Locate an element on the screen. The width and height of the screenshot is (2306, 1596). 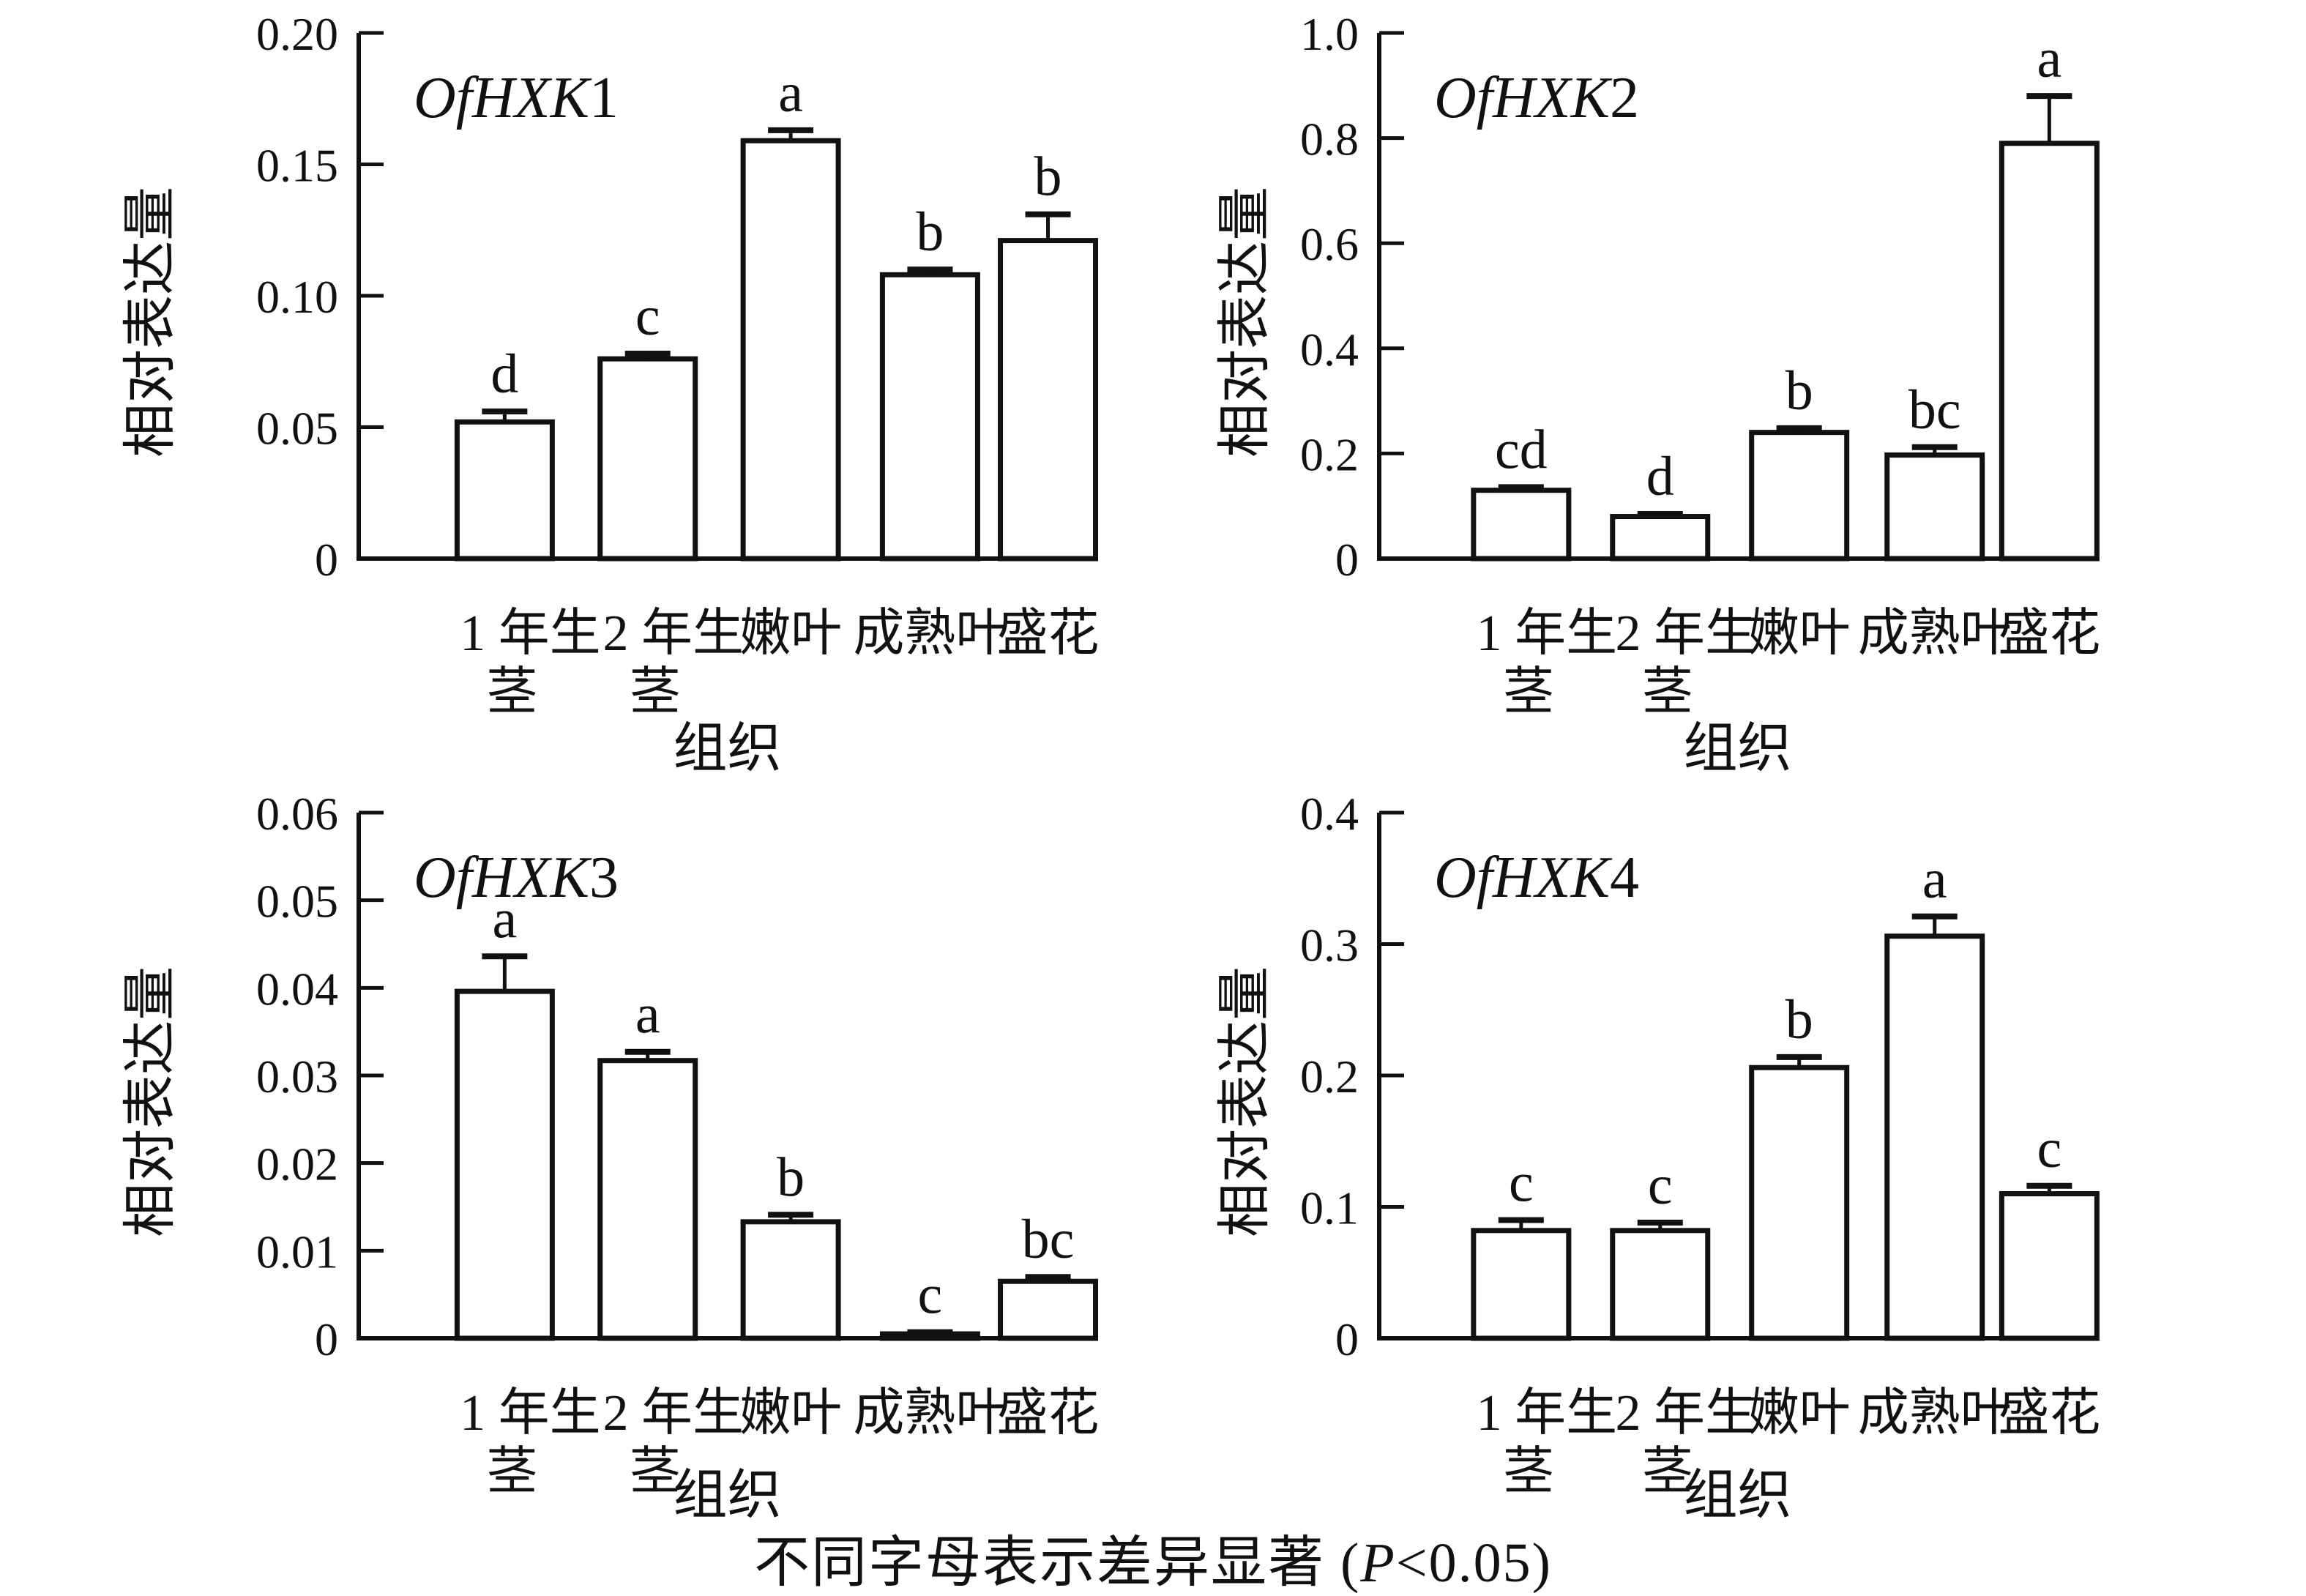
sig-letter-ofhxk4-1: c is located at coordinates (1521, 1182).